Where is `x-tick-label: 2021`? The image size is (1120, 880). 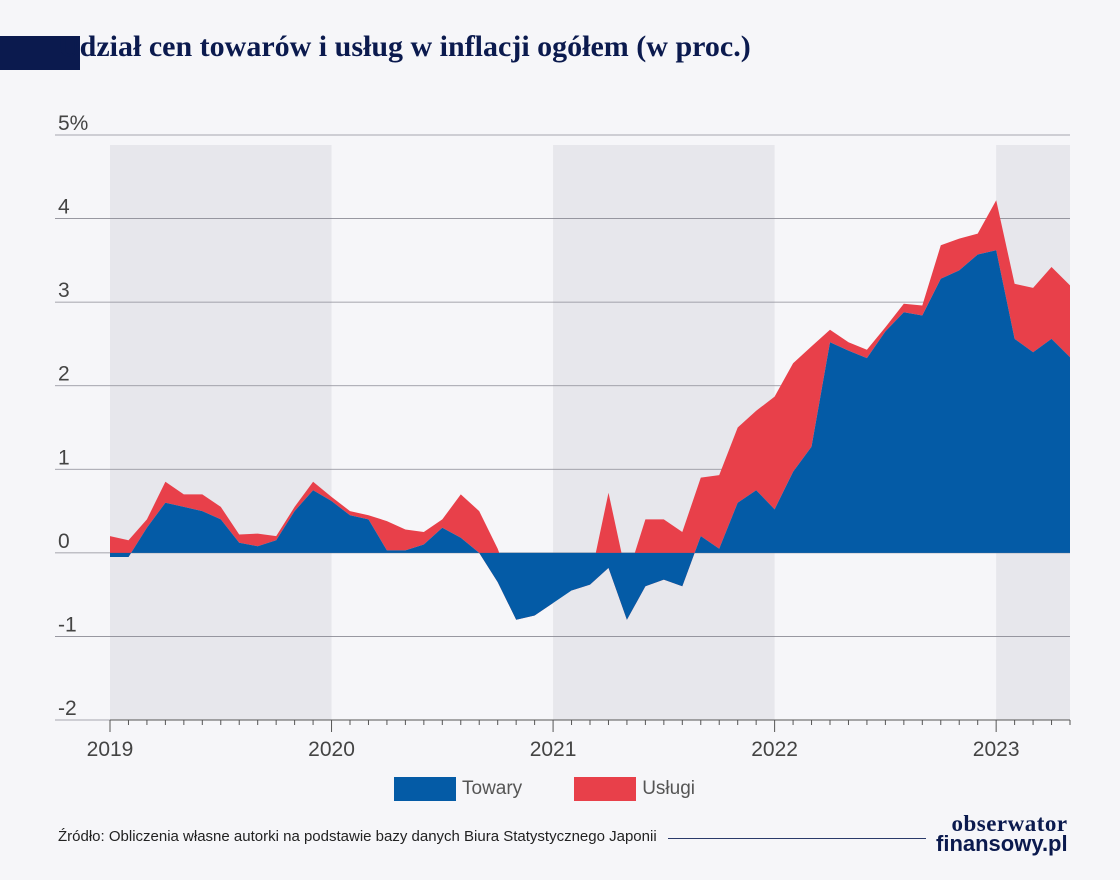
x-tick-label: 2021 is located at coordinates (553, 749).